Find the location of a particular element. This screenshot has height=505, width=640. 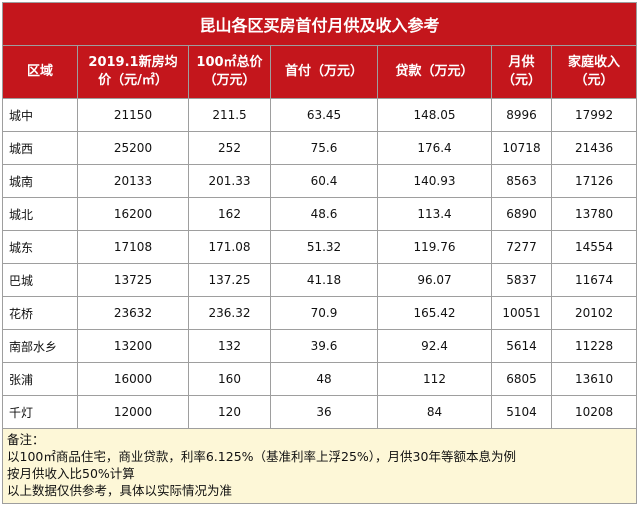

cell-household-income: 20102 is located at coordinates (594, 313).